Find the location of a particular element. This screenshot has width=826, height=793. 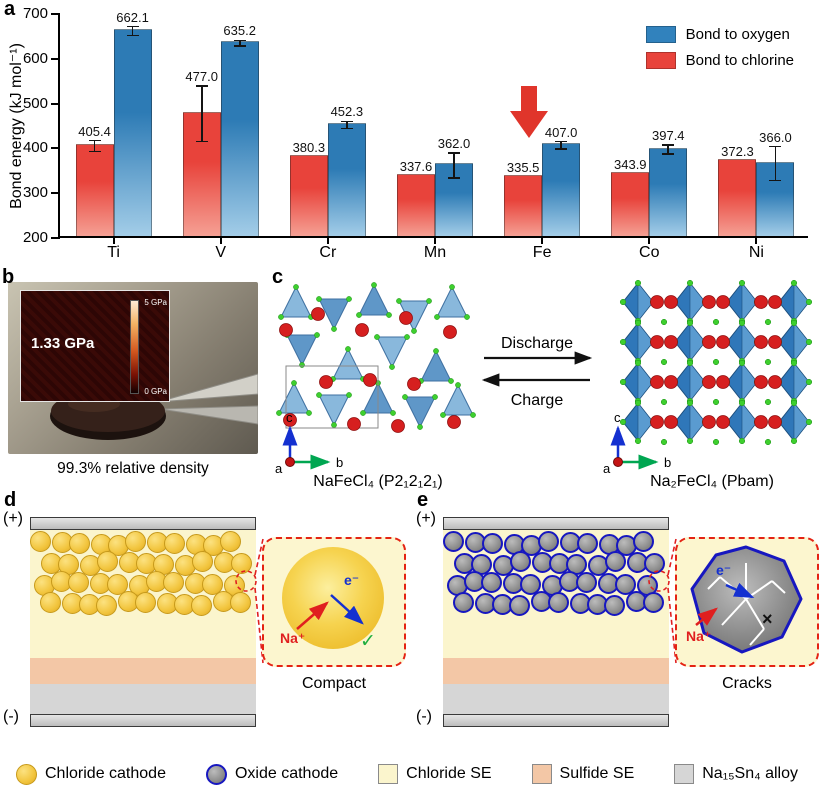

chlorine-bar-V is located at coordinates (201, 173).